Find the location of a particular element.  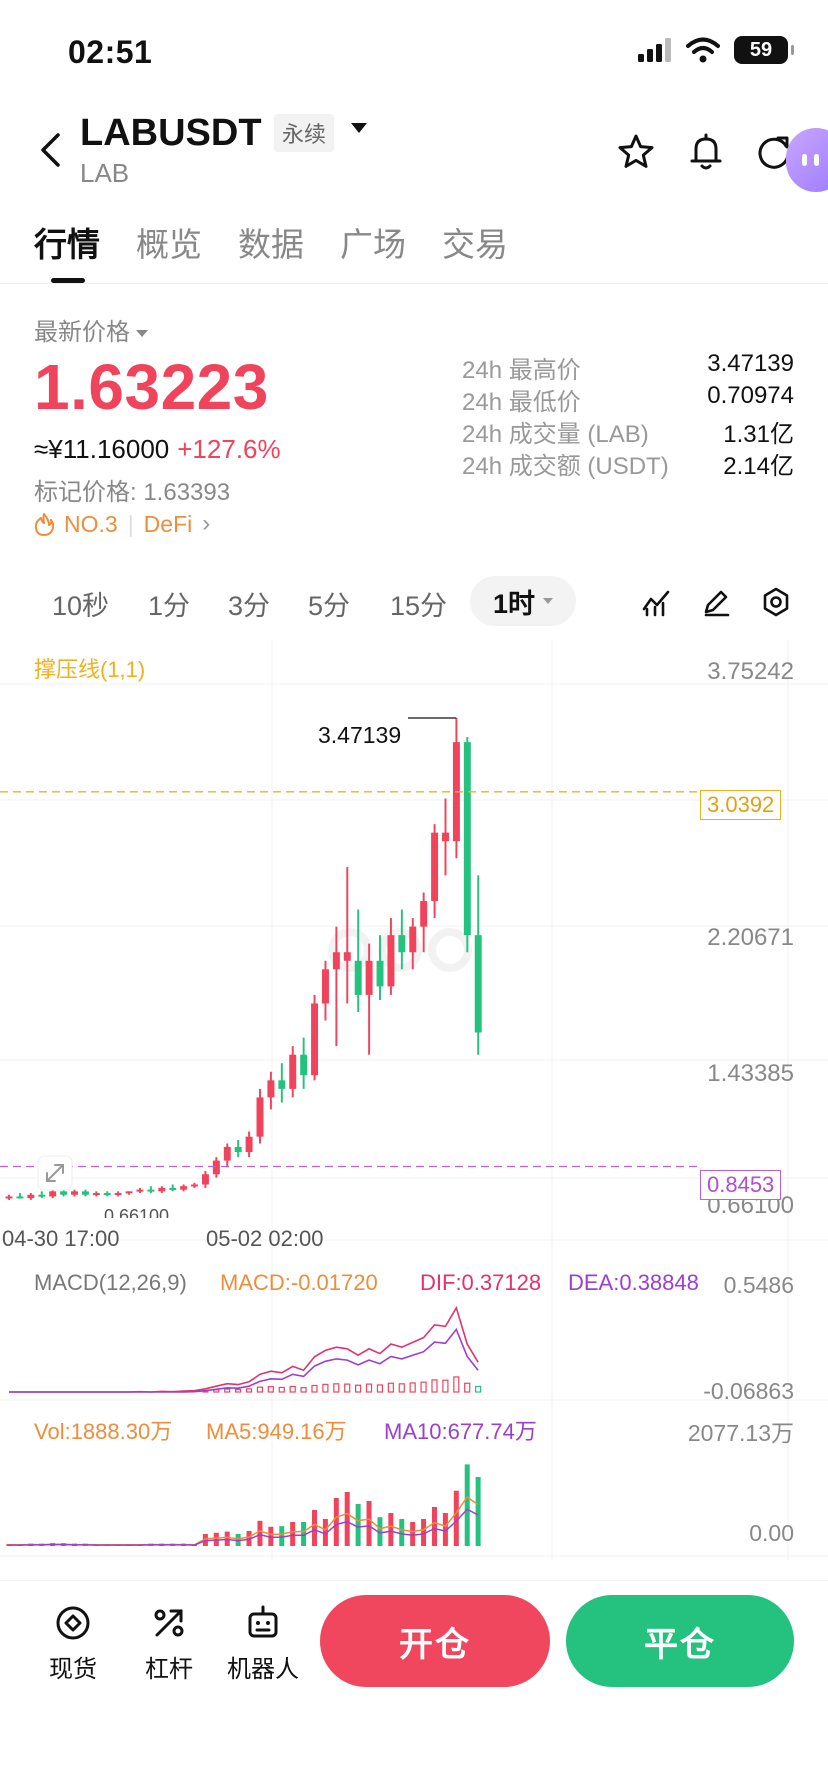

volume-ma10-line is located at coordinates (244, 1527).